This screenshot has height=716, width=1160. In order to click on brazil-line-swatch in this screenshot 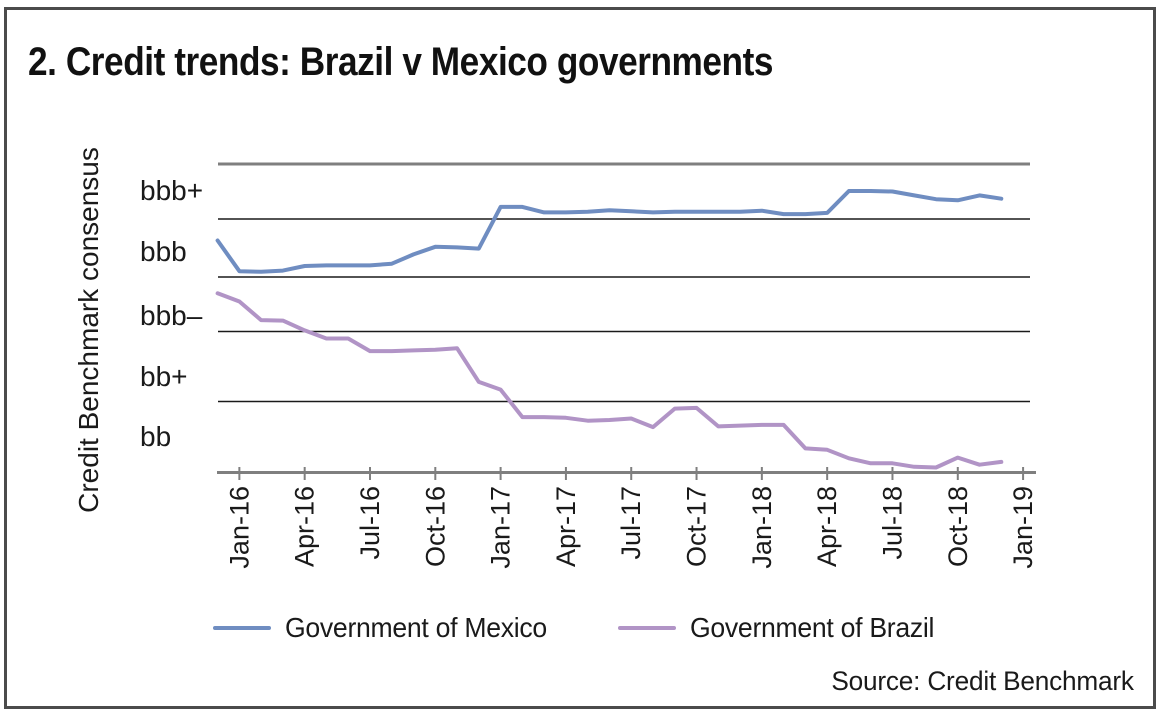, I will do `click(647, 628)`.